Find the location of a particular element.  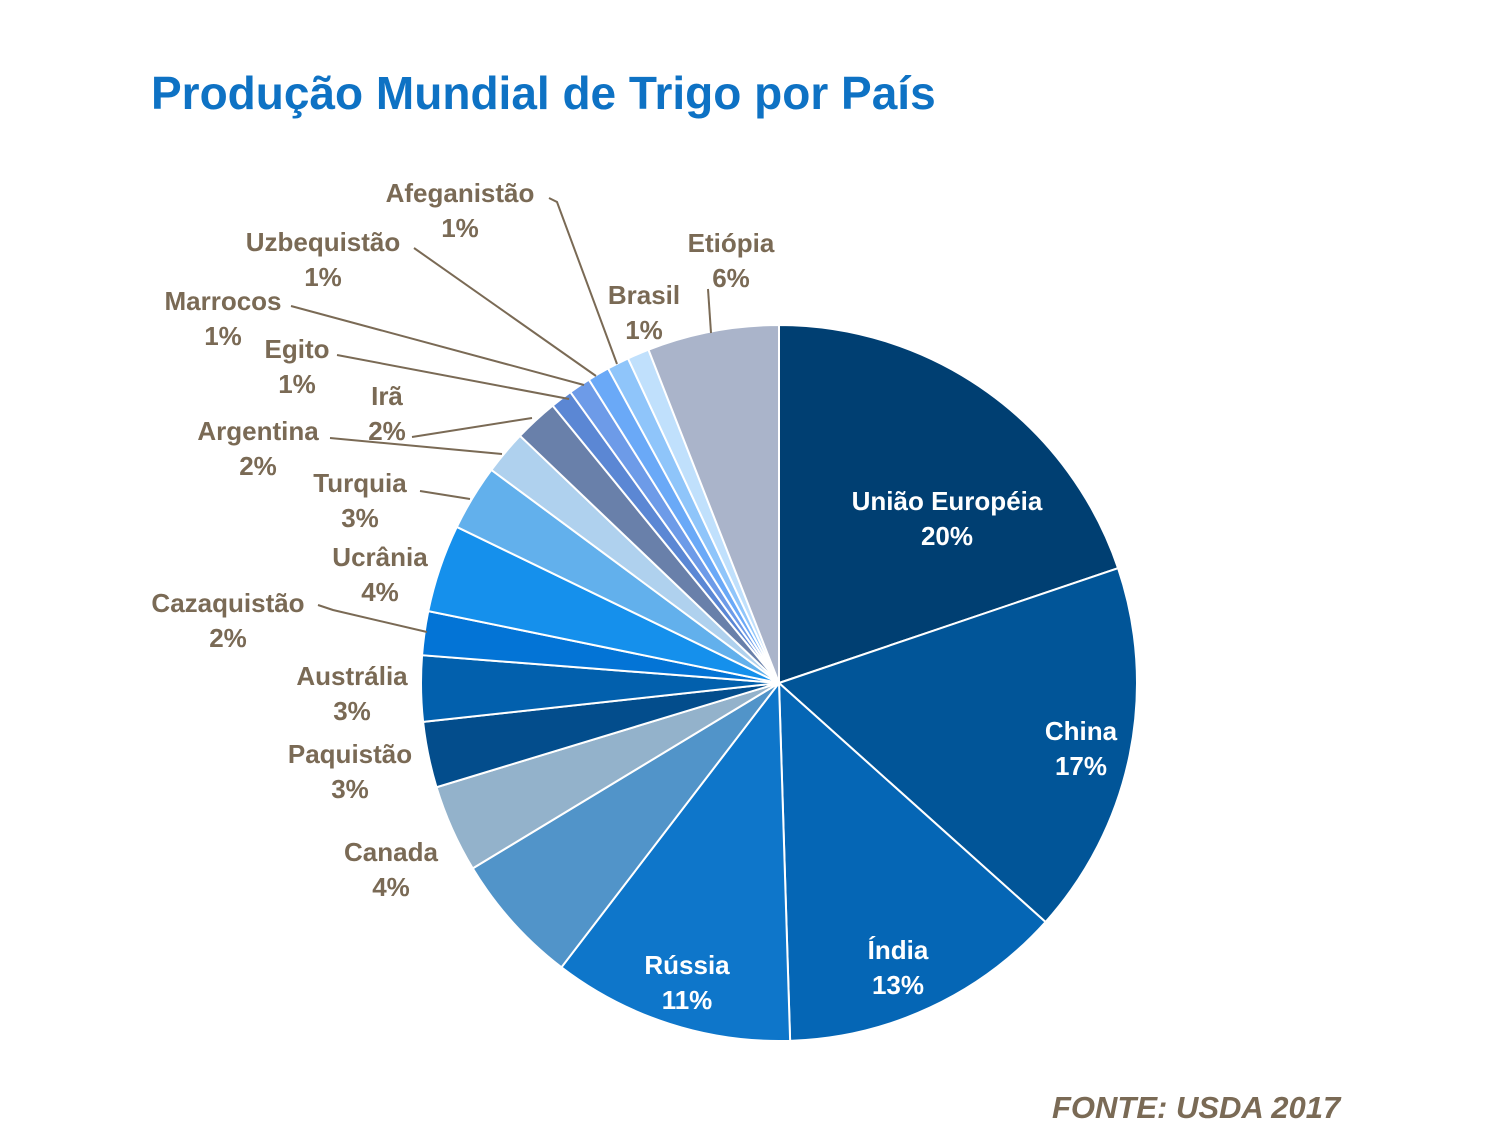

slice-percent-brasil: 1% is located at coordinates (644, 330).